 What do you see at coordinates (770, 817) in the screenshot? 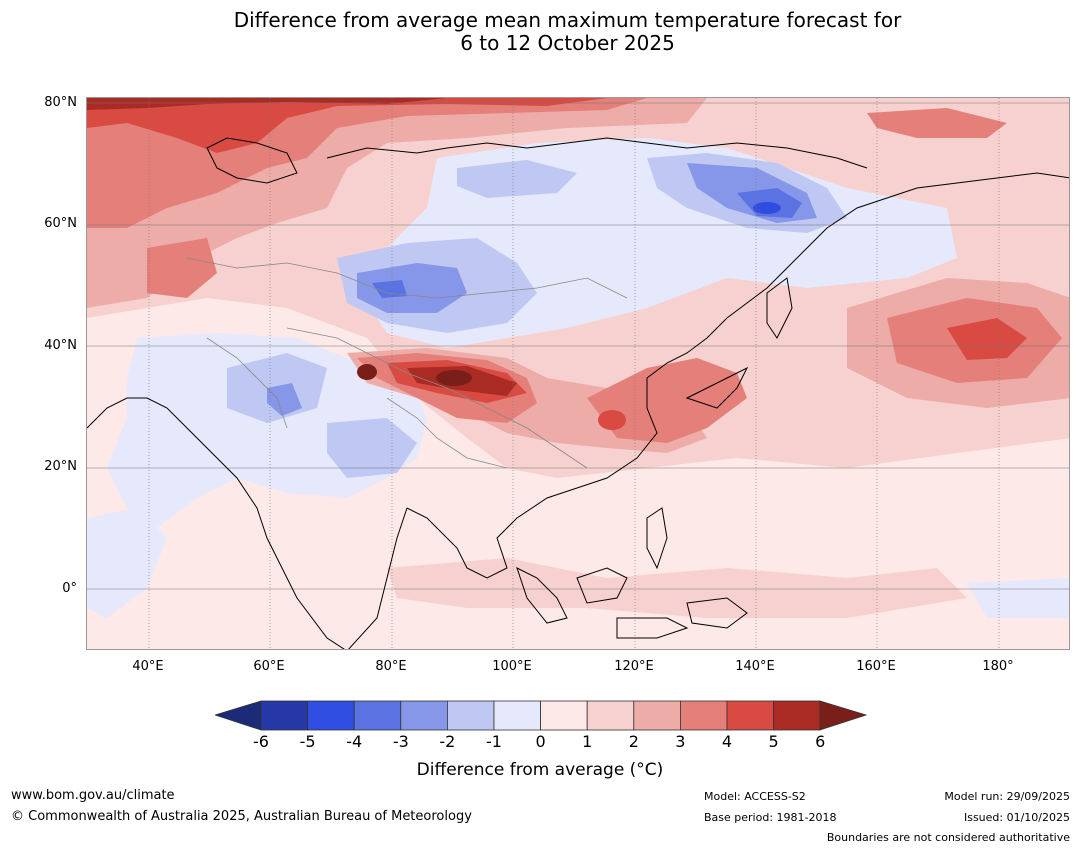
I see `base-period: Base period: 1981-2018` at bounding box center [770, 817].